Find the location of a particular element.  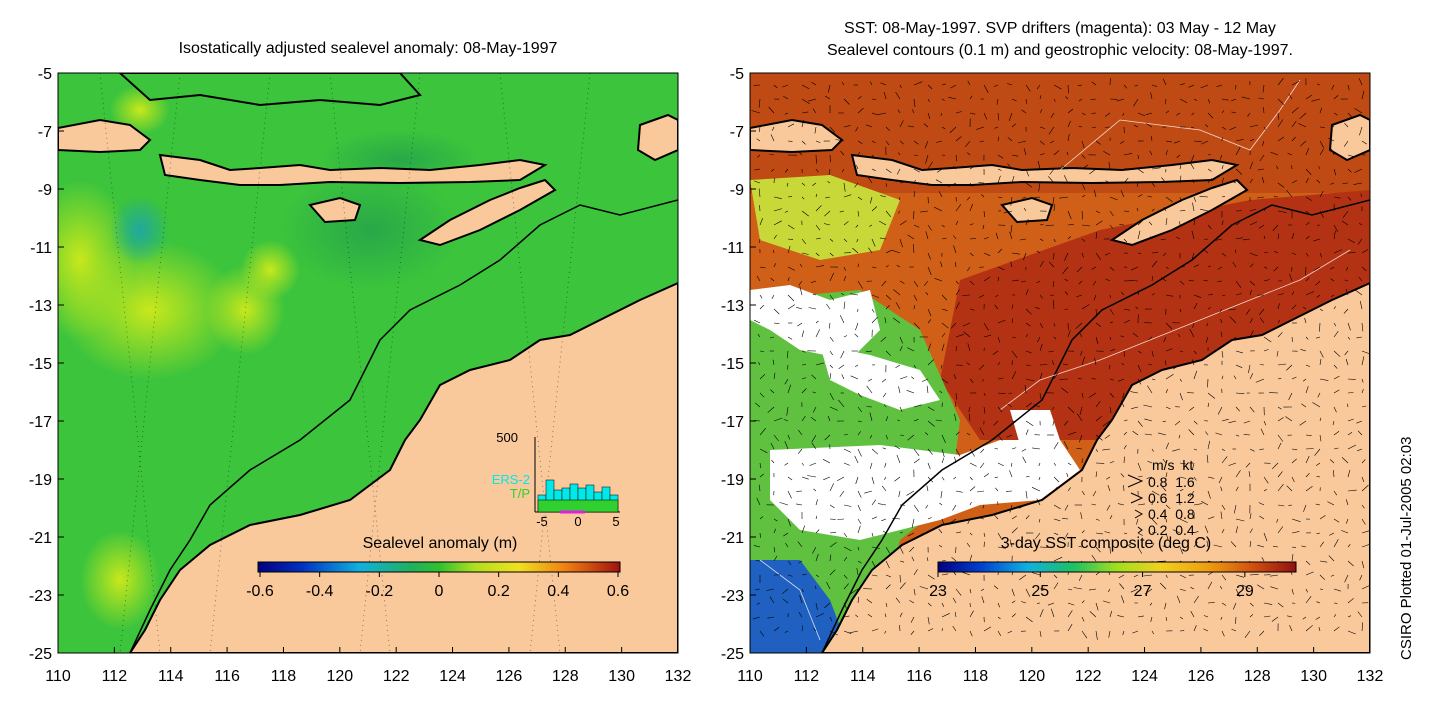

sla-colorbar-tick-label: -0.4 is located at coordinates (320, 591).